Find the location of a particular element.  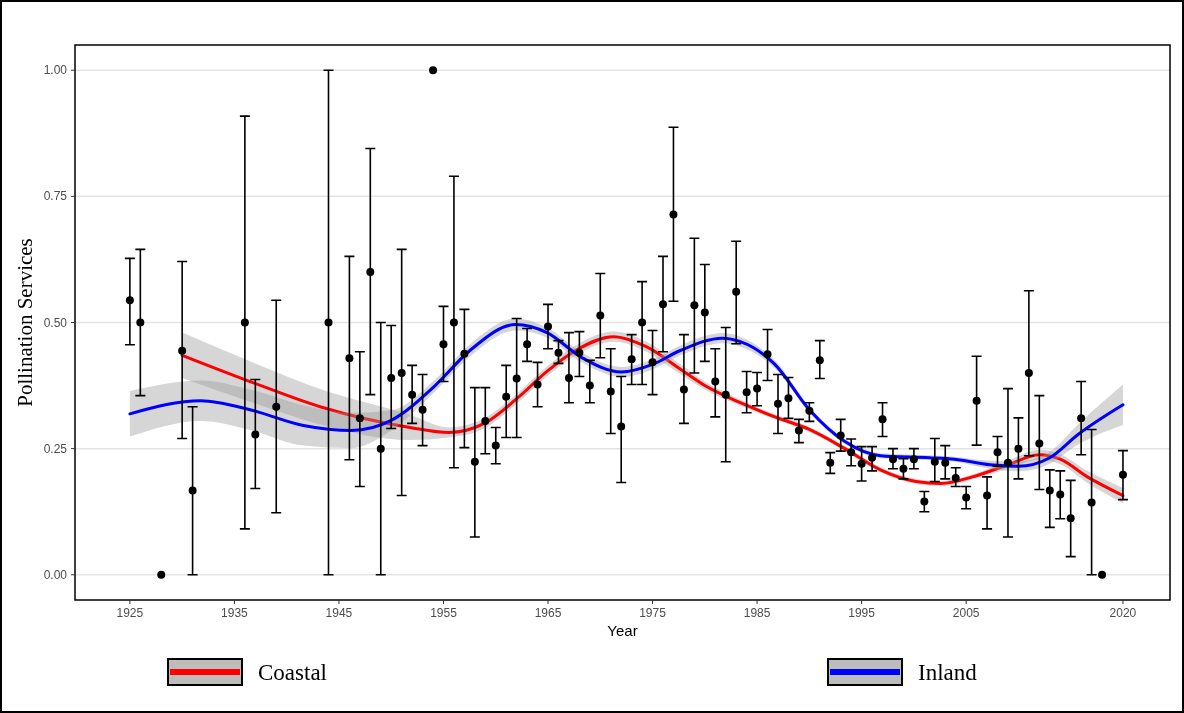

y-tick-label: 0.25 is located at coordinates (55, 448).